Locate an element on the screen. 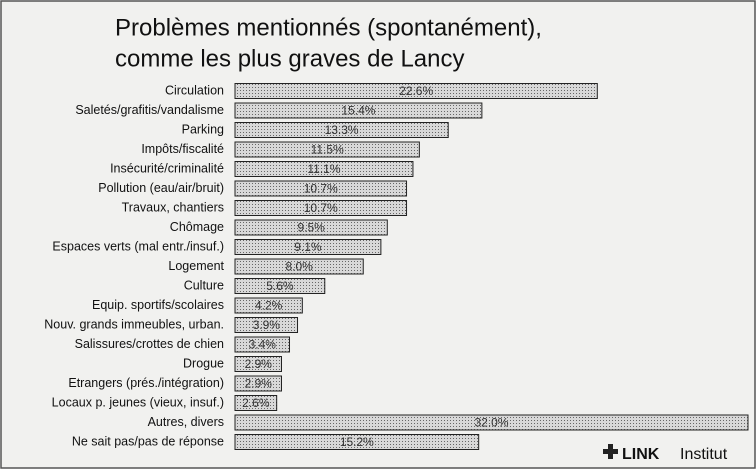  category-label: Logement is located at coordinates (196, 266).